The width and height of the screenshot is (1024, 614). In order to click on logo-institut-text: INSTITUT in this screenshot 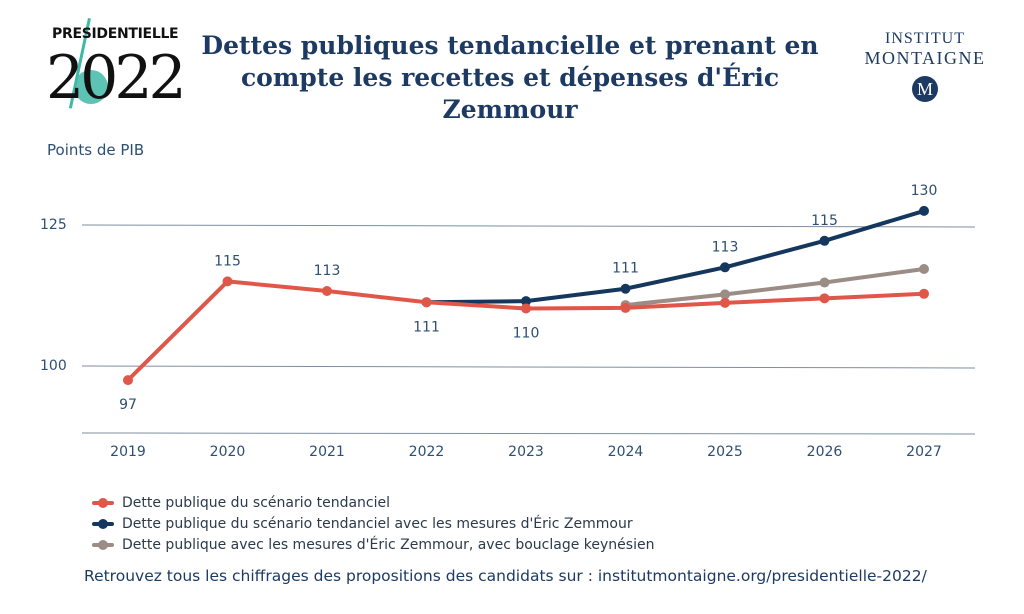, I will do `click(925, 38)`.